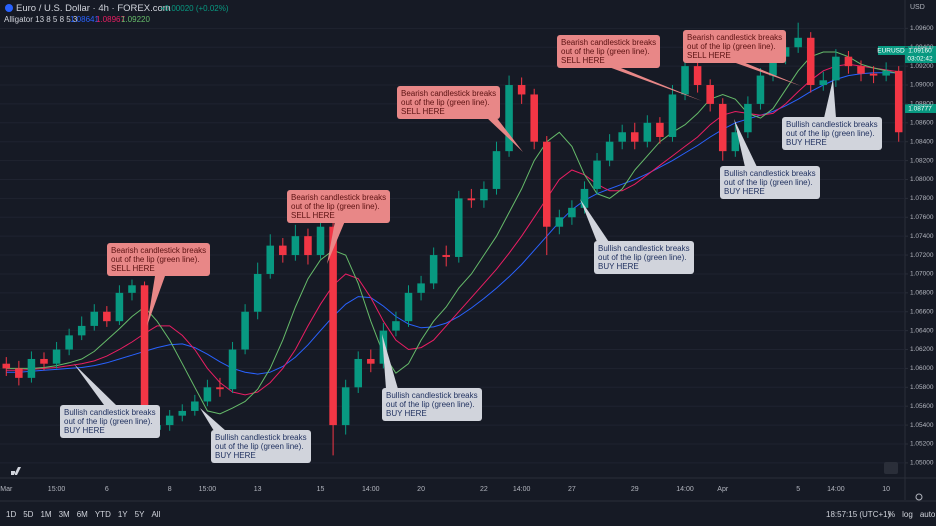  What do you see at coordinates (922, 179) in the screenshot?
I see `y-tick-label: 1.08000` at bounding box center [922, 179].